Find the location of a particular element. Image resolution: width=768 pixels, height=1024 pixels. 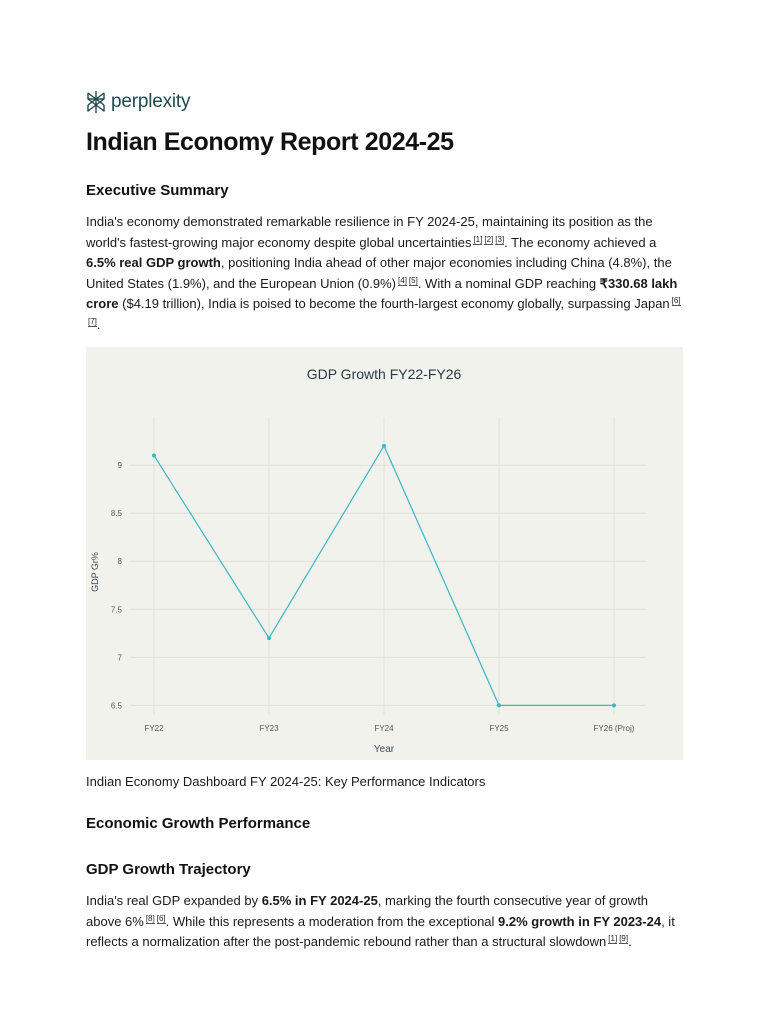

executive-summary-heading: Executive Summary is located at coordinates (157, 190).